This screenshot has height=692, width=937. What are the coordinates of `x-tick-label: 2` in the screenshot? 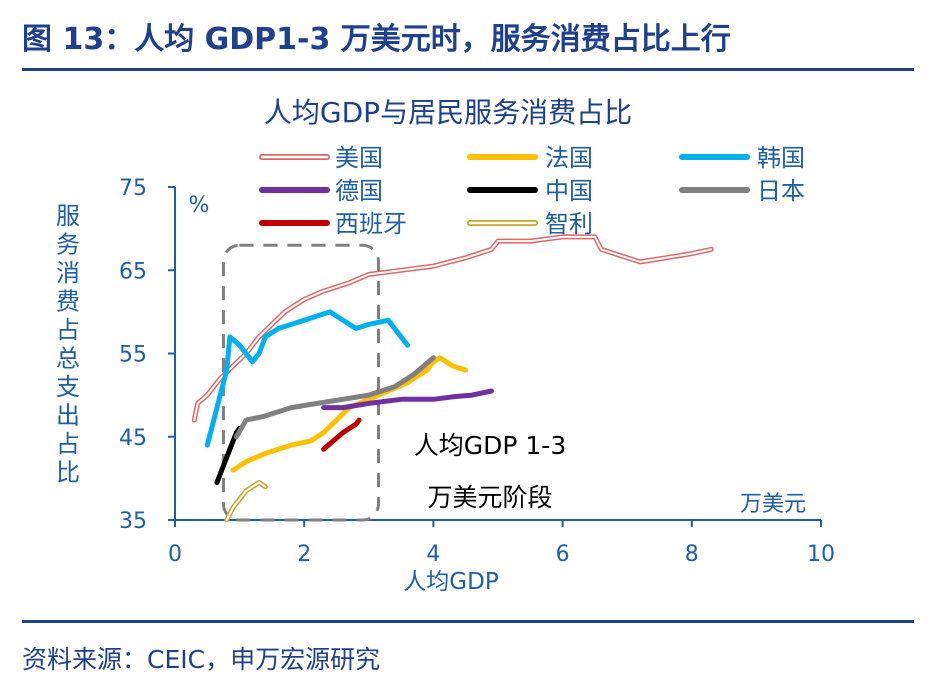 It's located at (304, 554).